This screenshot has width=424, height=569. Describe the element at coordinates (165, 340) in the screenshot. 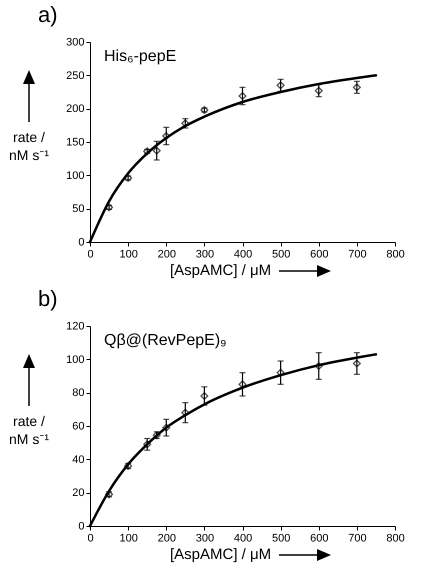

I see `annotation: Qβ@(RevPepE)₉` at that location.